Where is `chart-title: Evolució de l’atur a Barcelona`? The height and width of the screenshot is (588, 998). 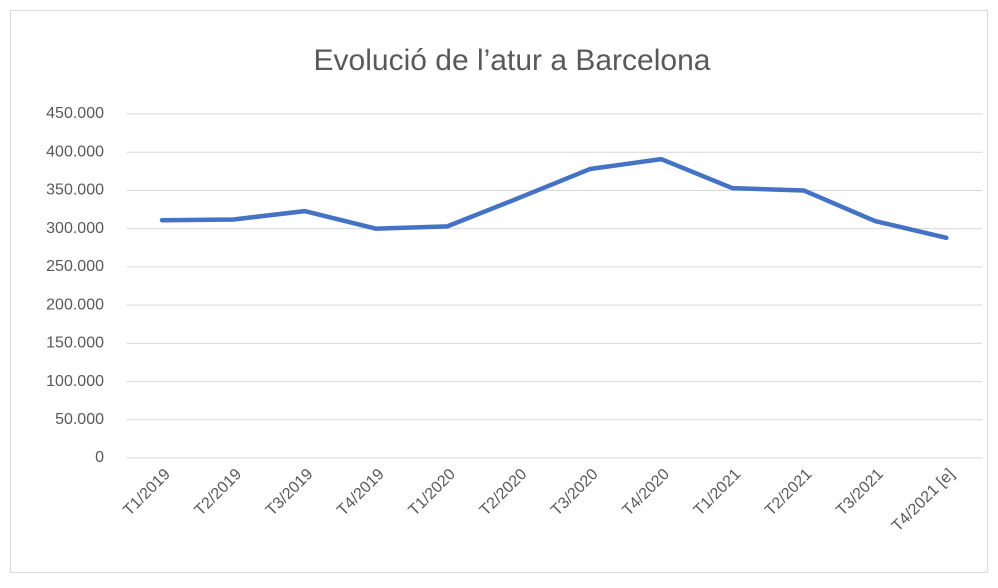
chart-title: Evolució de l’atur a Barcelona is located at coordinates (512, 60).